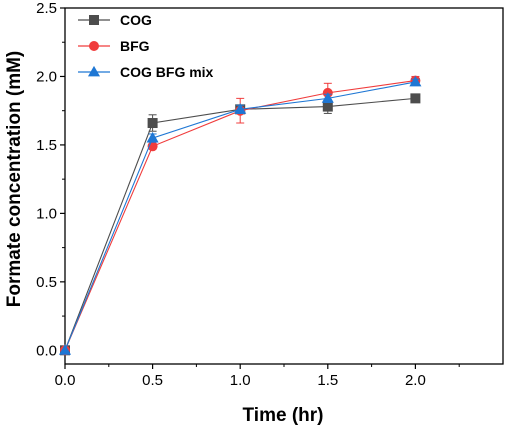 This screenshot has width=505, height=430. I want to click on y-tick-label-5: 2.5, so click(46, 8).